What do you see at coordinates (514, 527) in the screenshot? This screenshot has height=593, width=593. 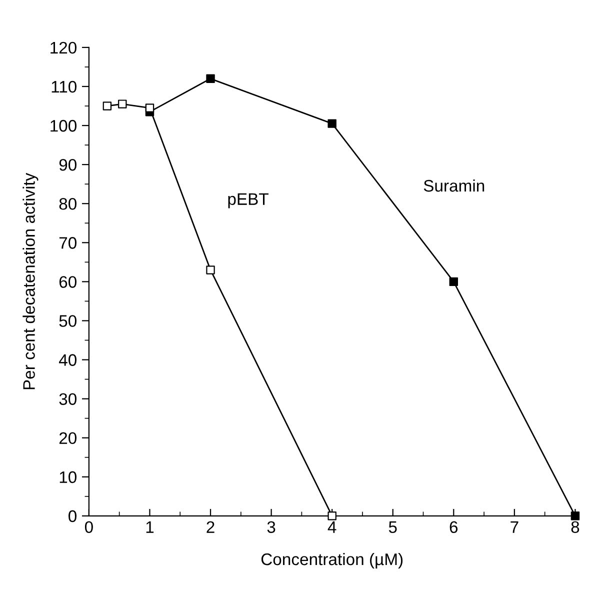 I see `x-tick-label: 7` at bounding box center [514, 527].